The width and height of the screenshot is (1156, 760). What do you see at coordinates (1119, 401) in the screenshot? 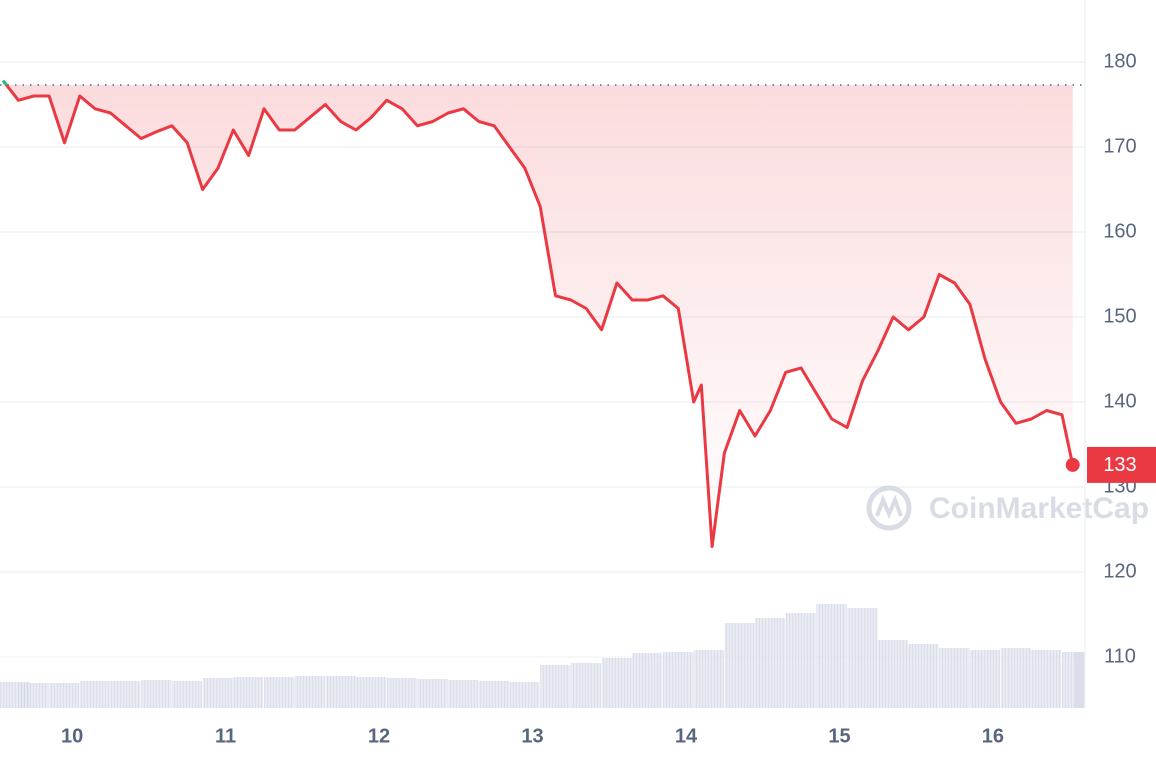
I see `y-tick-label: 140` at bounding box center [1119, 401].